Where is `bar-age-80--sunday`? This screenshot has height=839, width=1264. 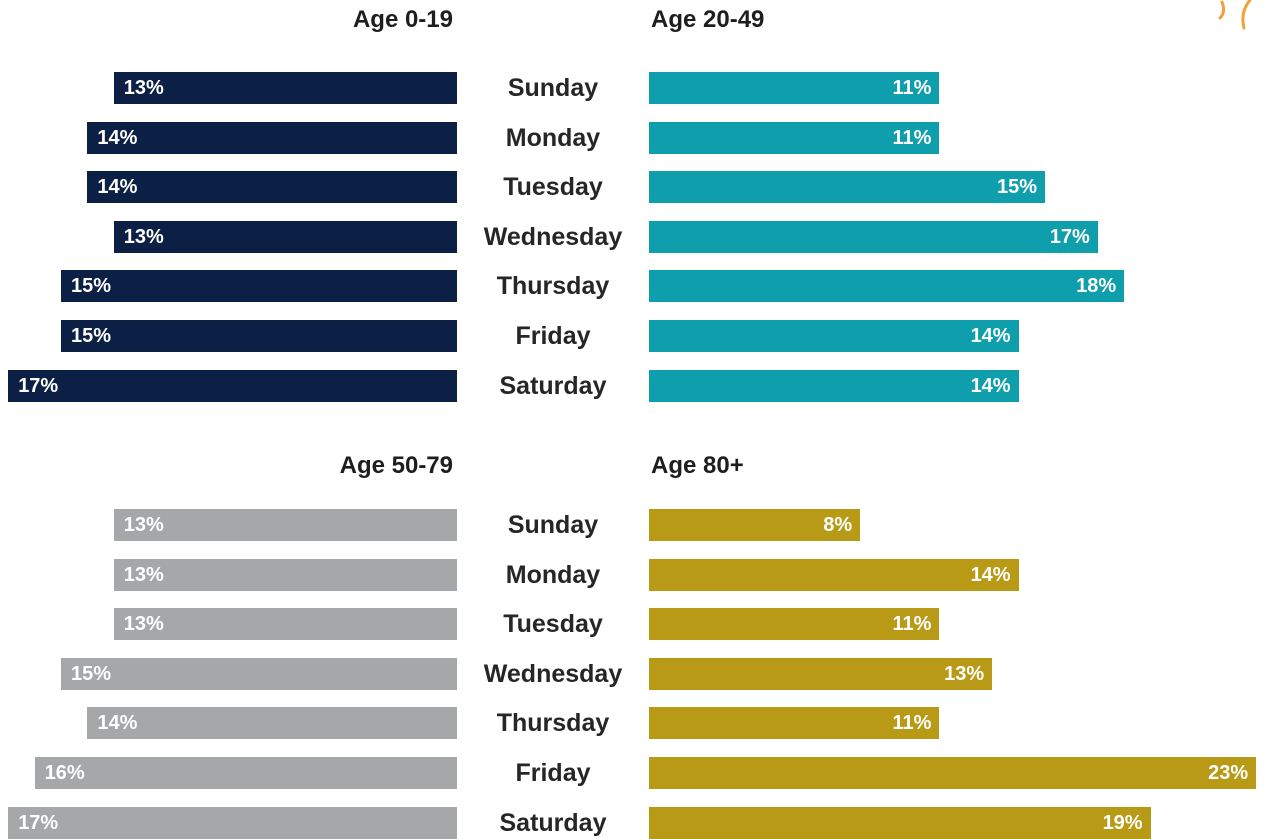 bar-age-80--sunday is located at coordinates (755, 525).